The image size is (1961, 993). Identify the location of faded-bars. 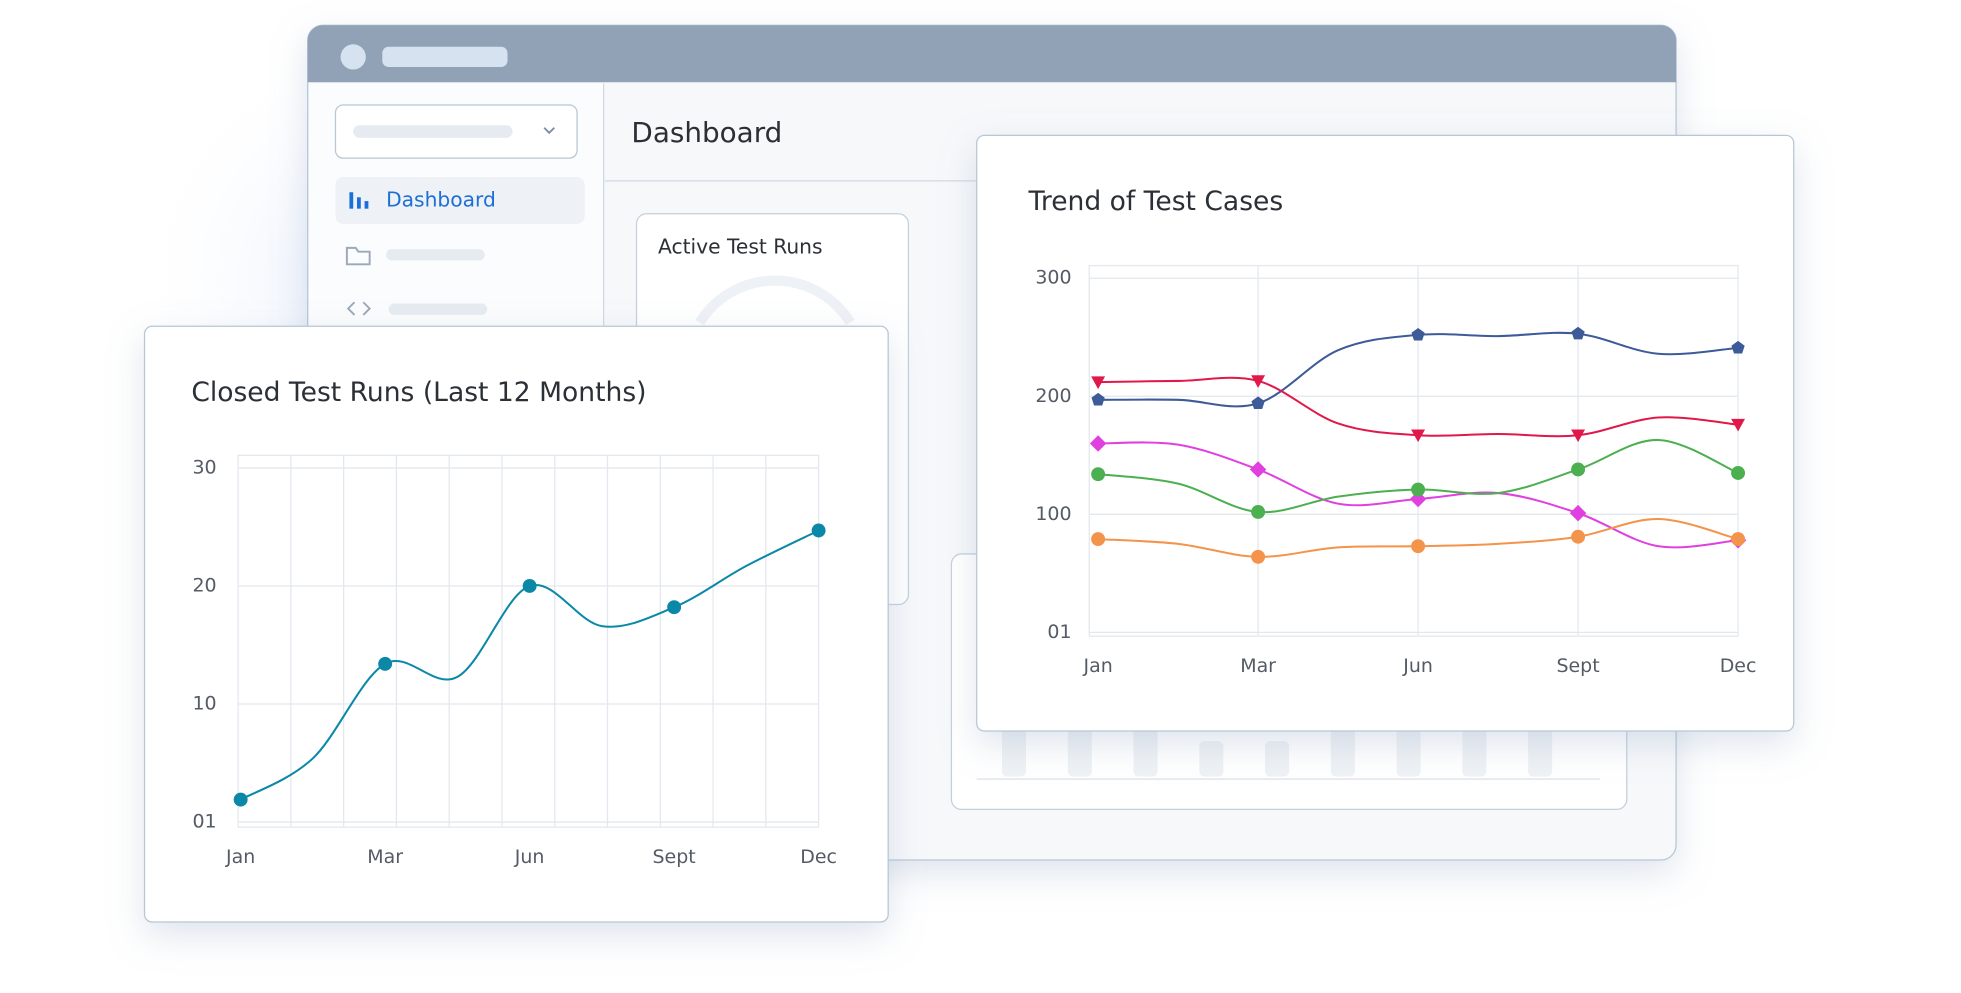
(1277, 748).